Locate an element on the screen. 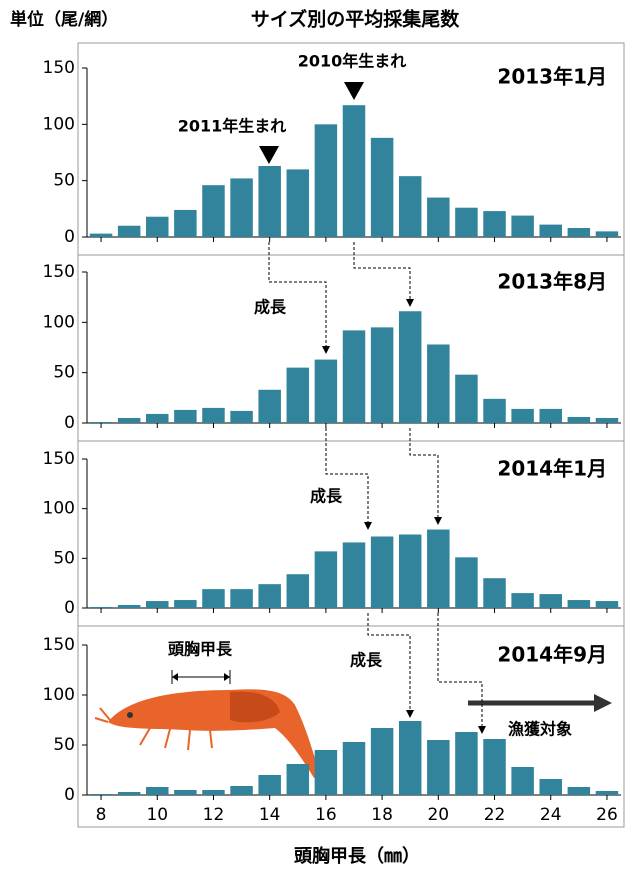 The width and height of the screenshot is (627, 871). x-tick-label: 24 is located at coordinates (551, 815).